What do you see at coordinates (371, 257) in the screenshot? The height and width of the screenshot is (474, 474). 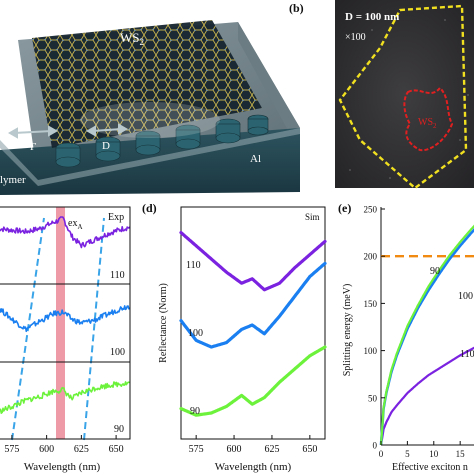 I see `panel-e-ytick-label-200: 200` at bounding box center [371, 257].